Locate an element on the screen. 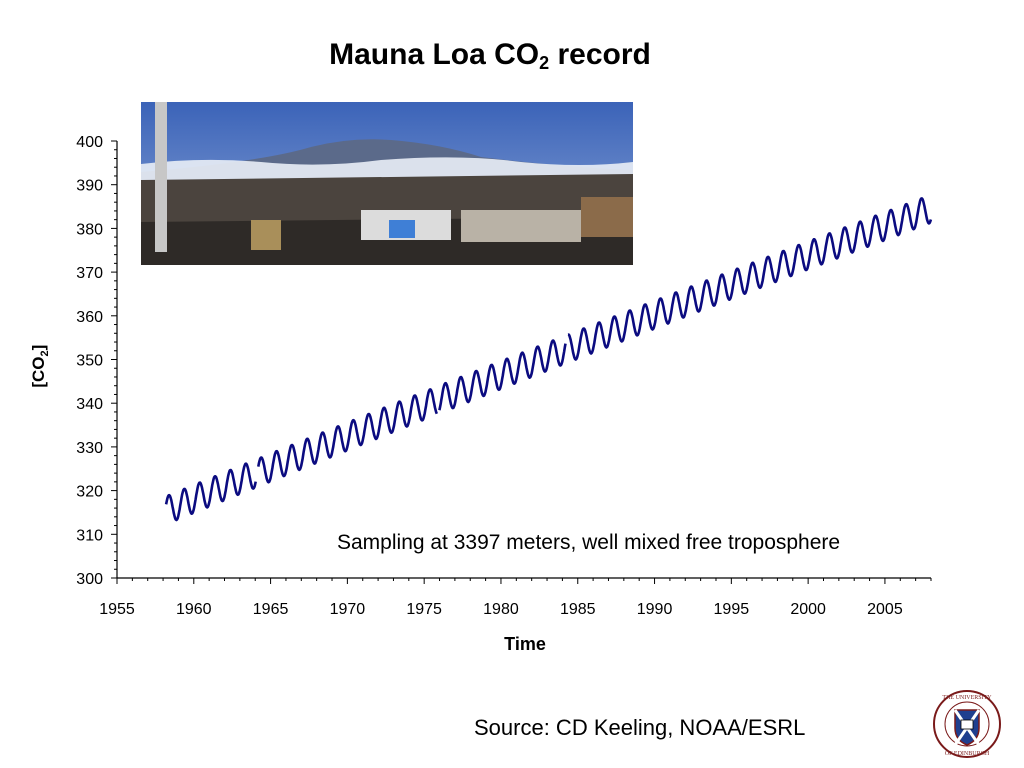  svg-text: THE UNIVERSITY is located at coordinates (967, 698).